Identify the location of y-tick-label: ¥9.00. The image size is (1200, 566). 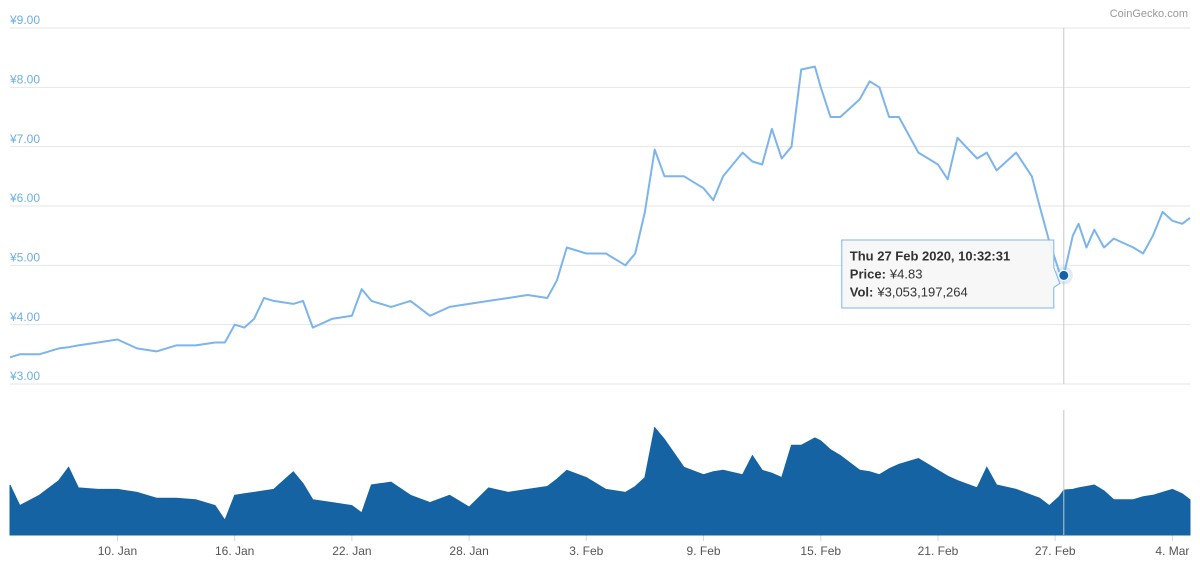
(24, 20).